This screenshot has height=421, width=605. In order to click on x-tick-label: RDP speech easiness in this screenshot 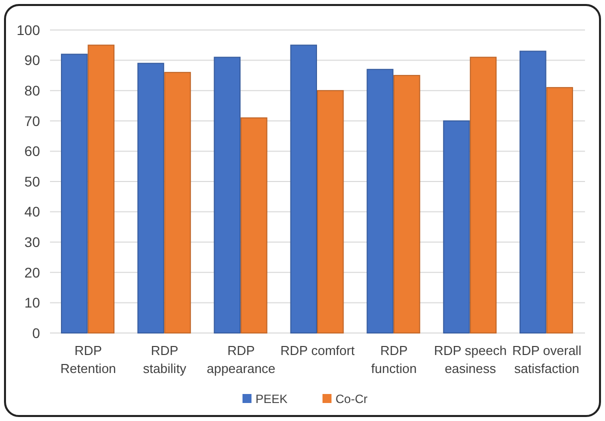, I will do `click(470, 359)`.